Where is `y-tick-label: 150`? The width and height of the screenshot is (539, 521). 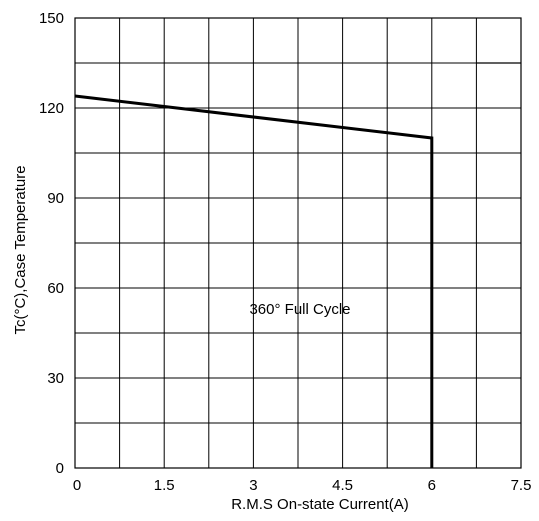
y-tick-label: 150 is located at coordinates (51, 18).